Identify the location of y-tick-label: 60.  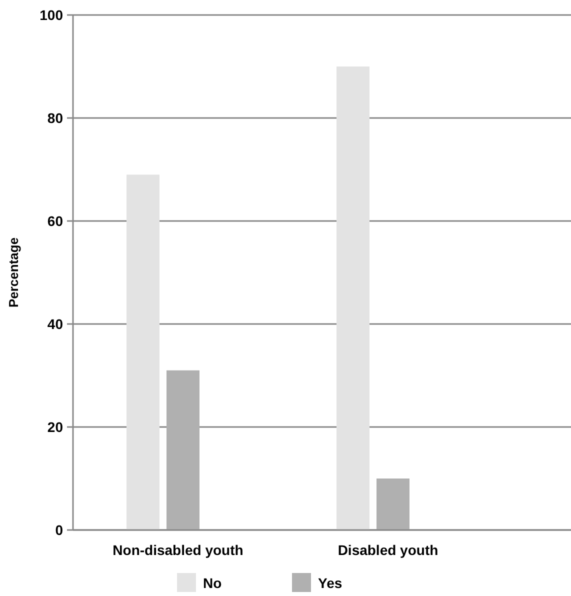
(55, 220).